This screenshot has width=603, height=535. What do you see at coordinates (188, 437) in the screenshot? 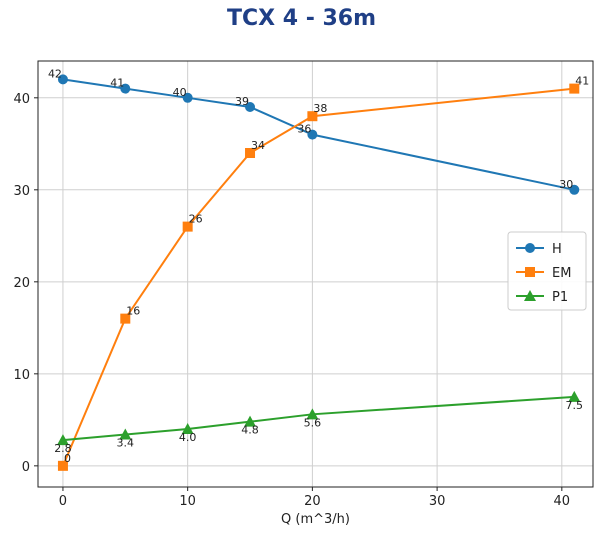
I see `data-label: 4.0` at bounding box center [188, 437].